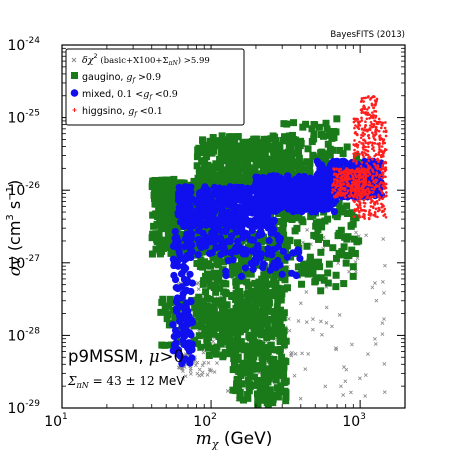 The height and width of the screenshot is (454, 450). What do you see at coordinates (10, 217) in the screenshot?
I see `y-axis-sup-1: 3` at bounding box center [10, 217].